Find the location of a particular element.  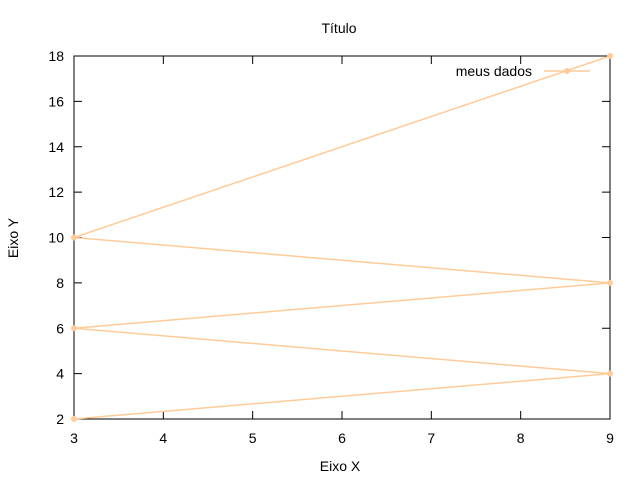

y-tick-label: 10 is located at coordinates (56, 238).